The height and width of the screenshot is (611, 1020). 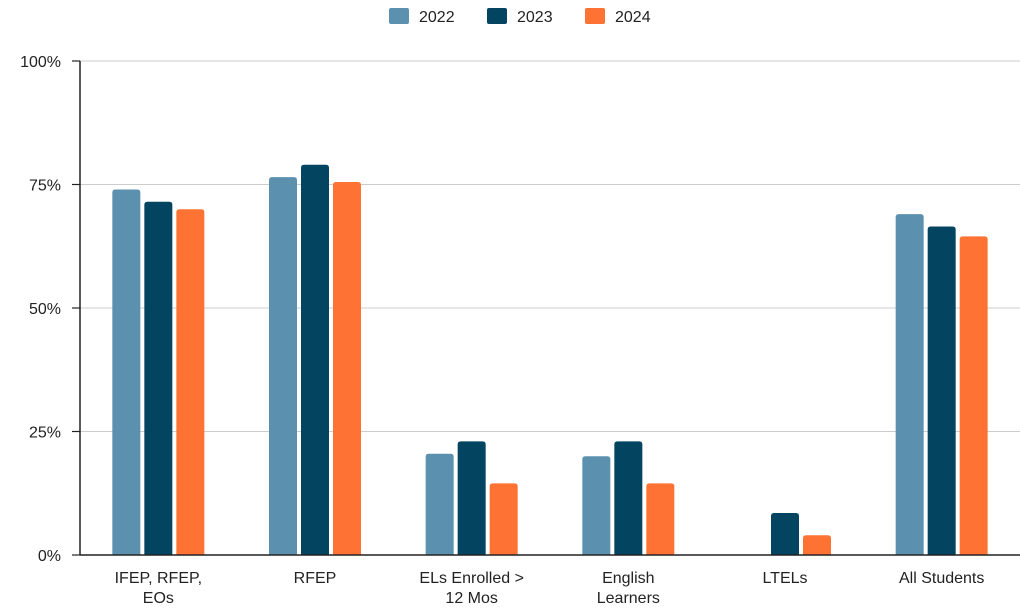 I want to click on legend-label: 2023, so click(x=535, y=17).